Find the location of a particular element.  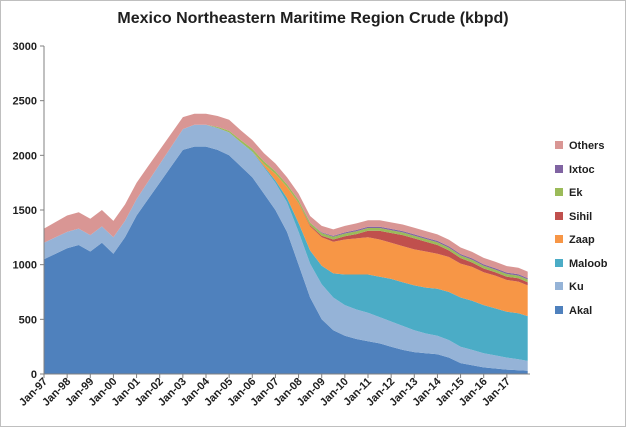

legend-item-zaap: Zaap is located at coordinates (590, 246).